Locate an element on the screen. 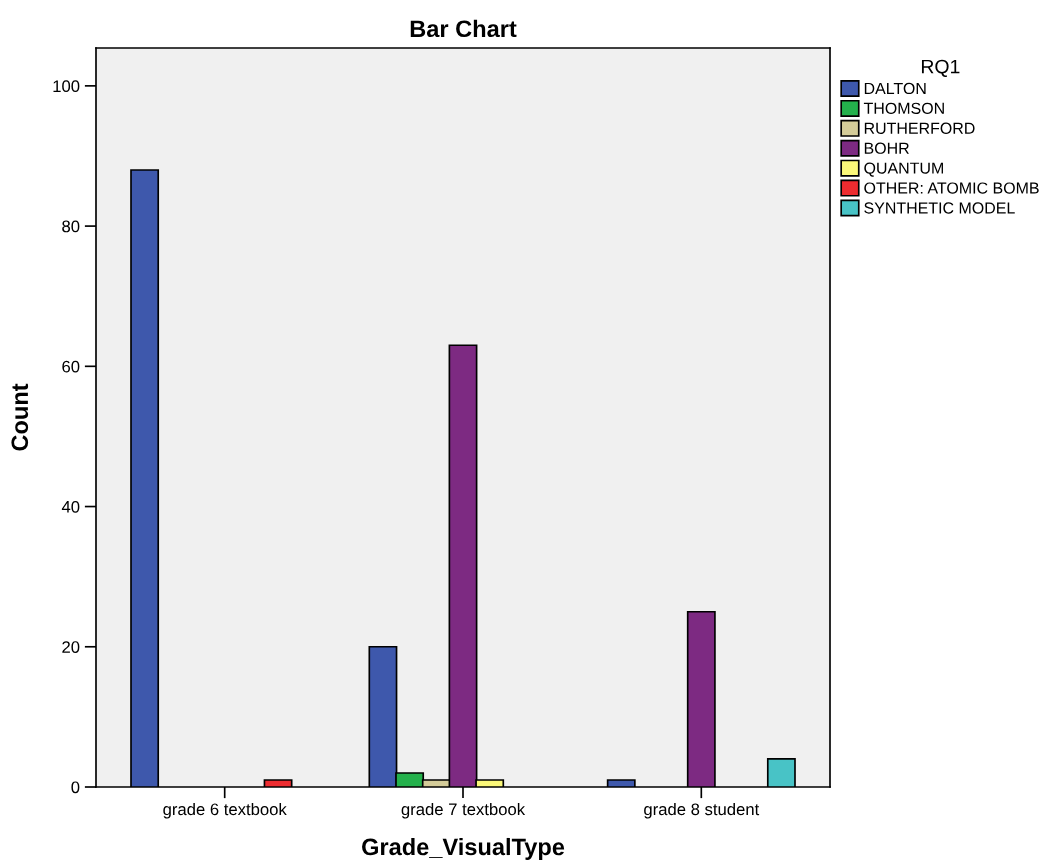 This screenshot has width=1063, height=868. chart-title: Bar Chart is located at coordinates (463, 28).